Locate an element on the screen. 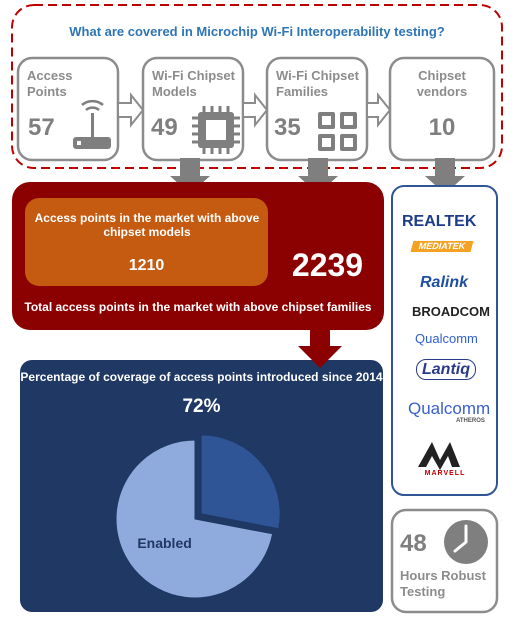  router-antenna is located at coordinates (92, 125).